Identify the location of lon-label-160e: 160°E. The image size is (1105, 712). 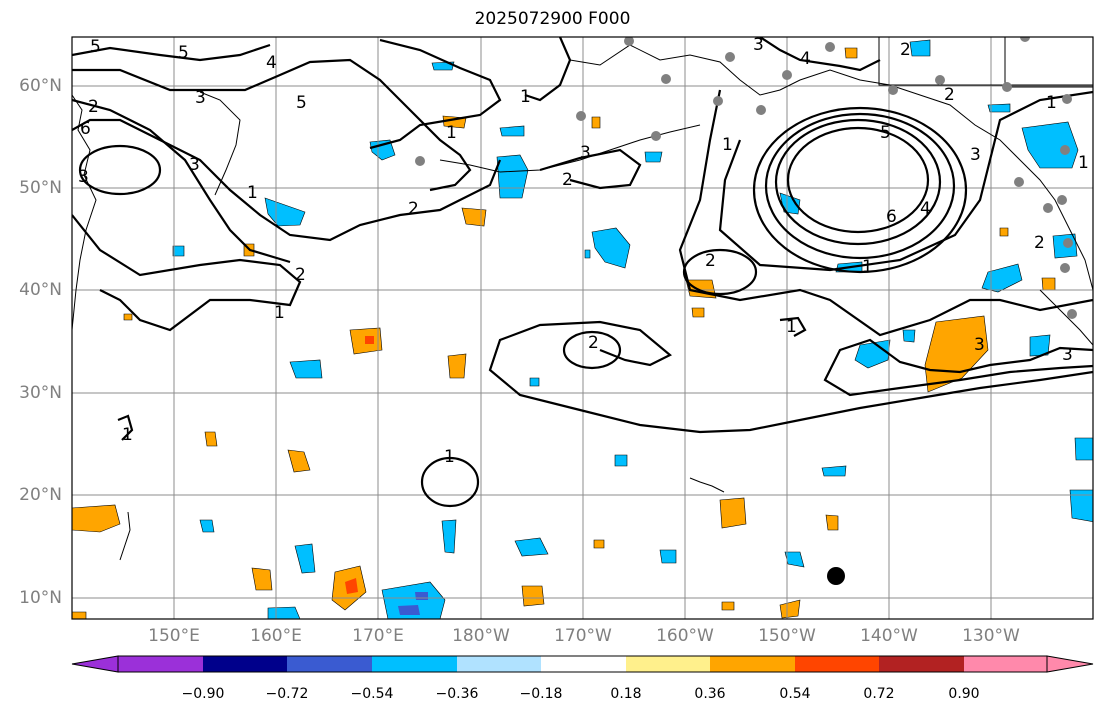
(276, 636).